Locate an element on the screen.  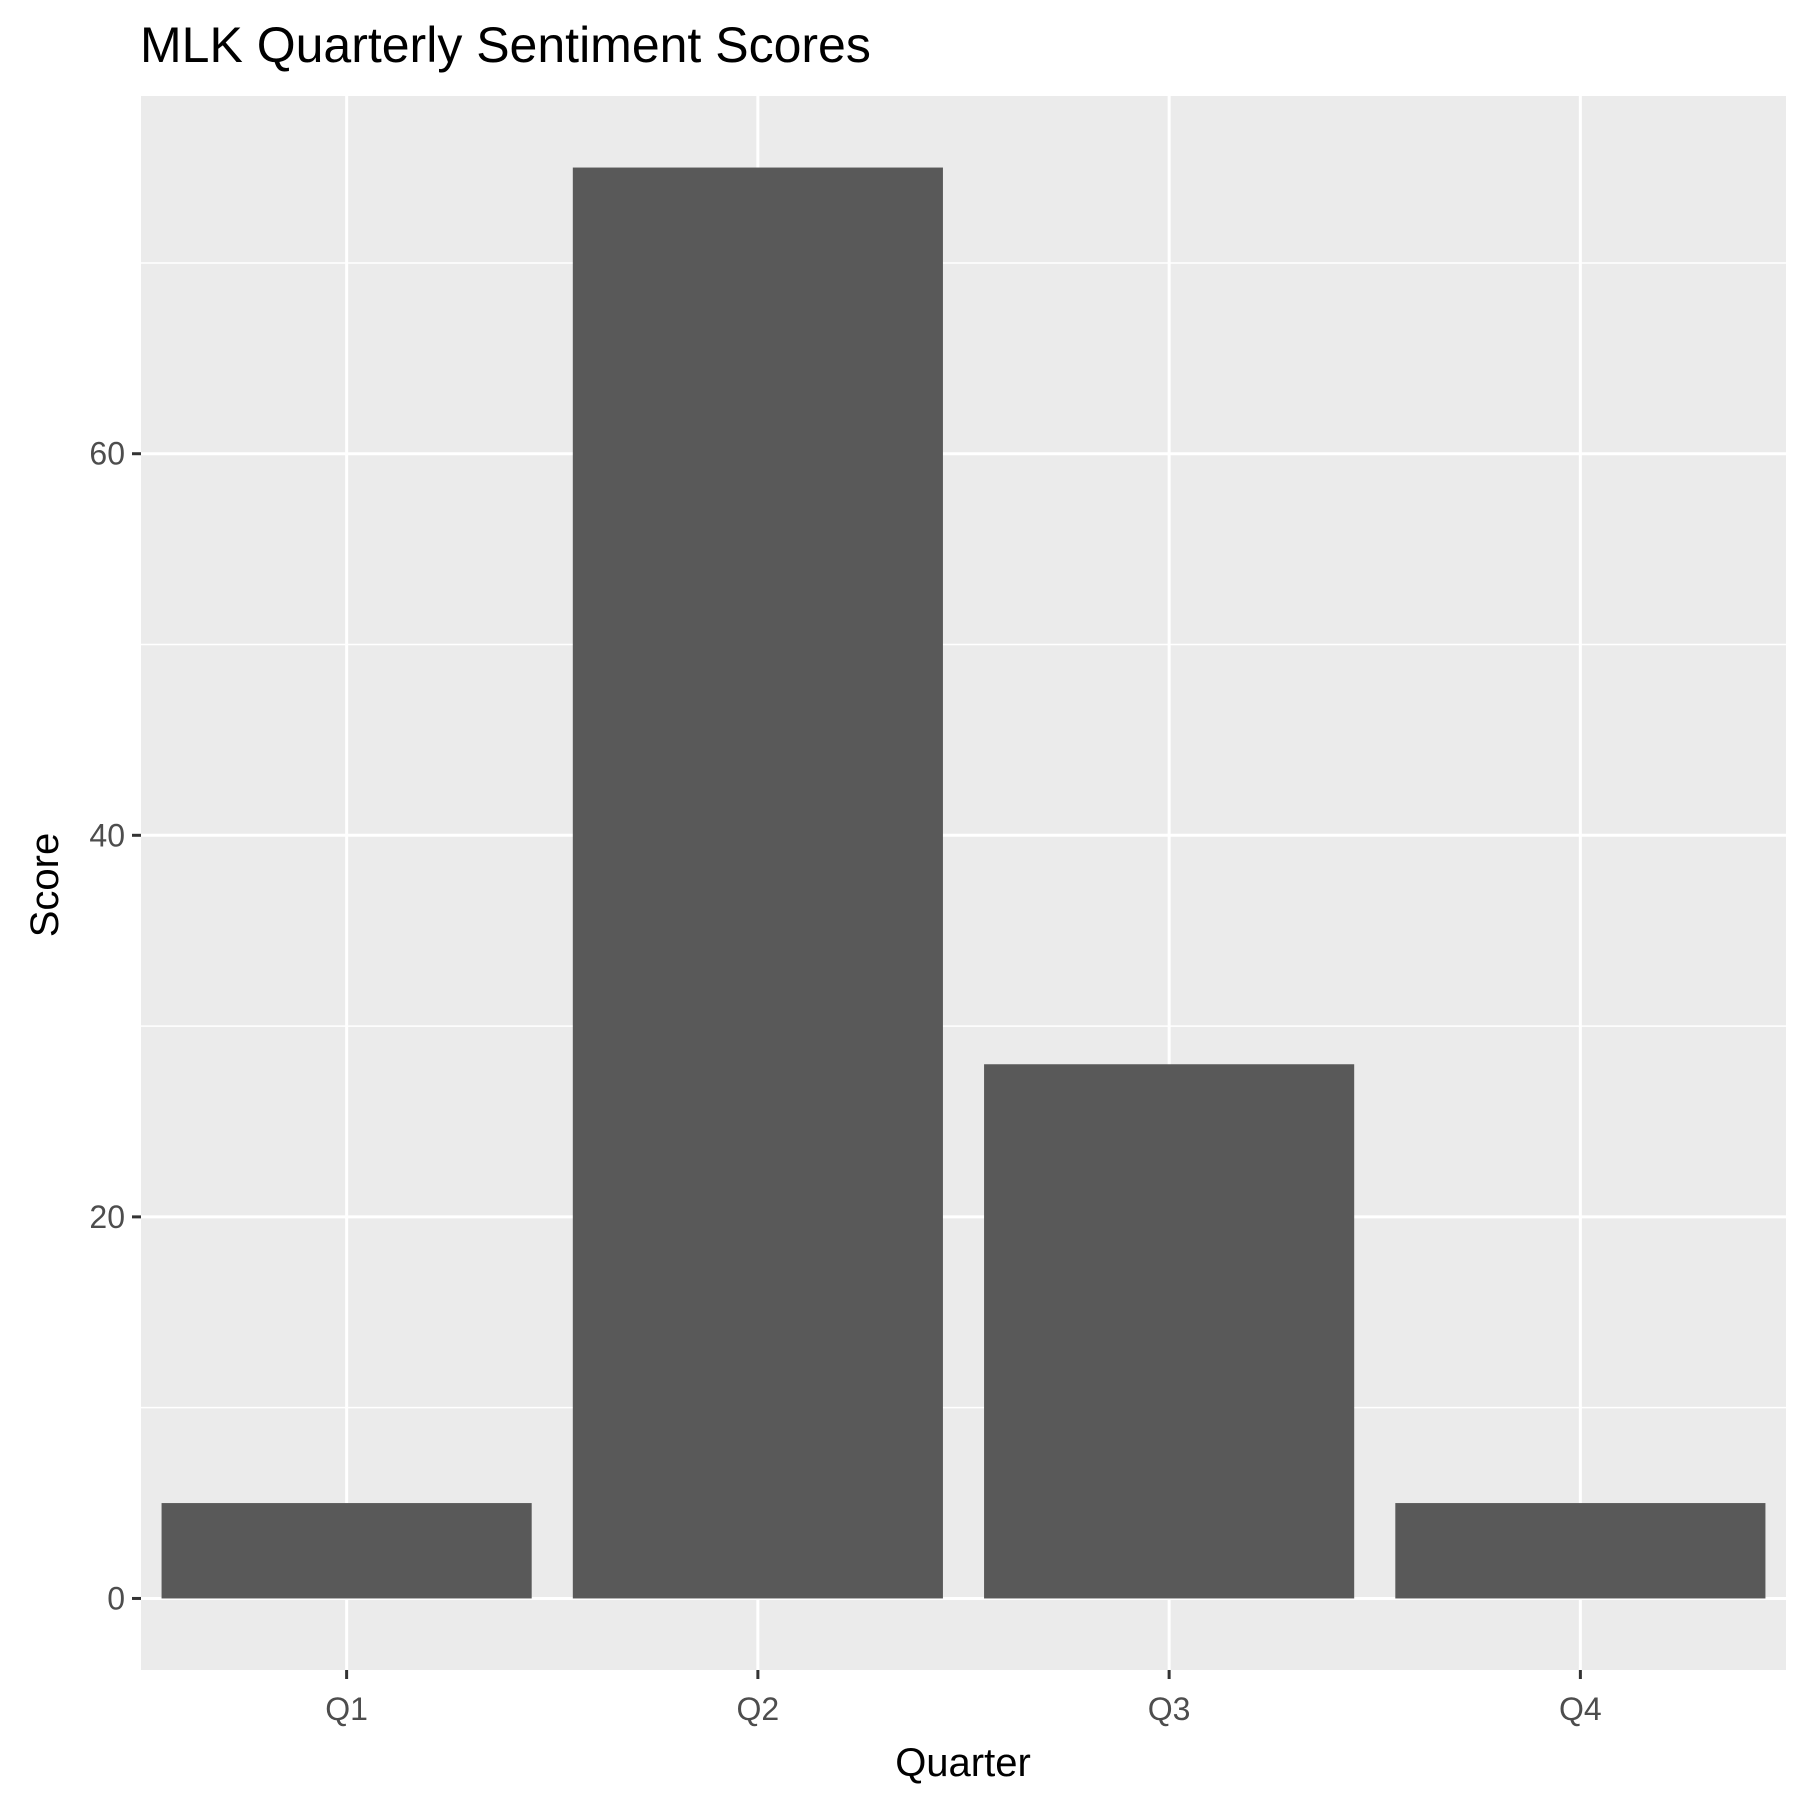
bar-q3 is located at coordinates (1169, 1331).